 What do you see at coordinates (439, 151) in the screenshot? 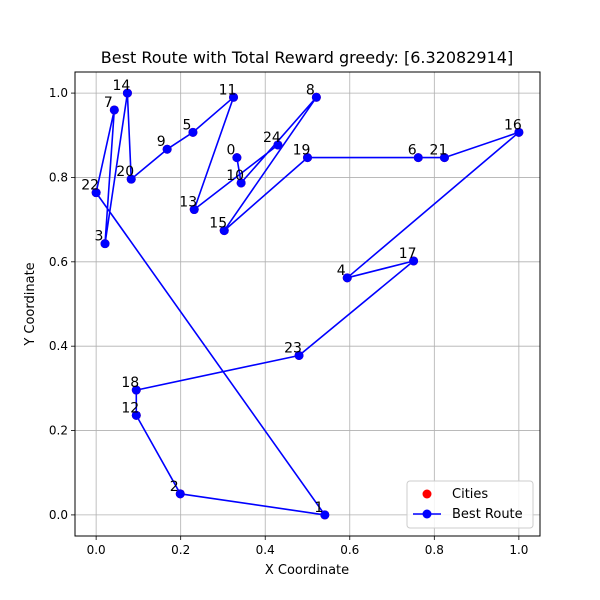
I see `city-label: 21` at bounding box center [439, 151].